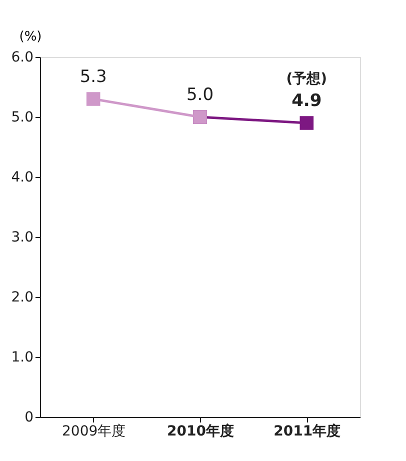 This screenshot has height=461, width=406. What do you see at coordinates (307, 79) in the screenshot?
I see `annotation: (予想)` at bounding box center [307, 79].